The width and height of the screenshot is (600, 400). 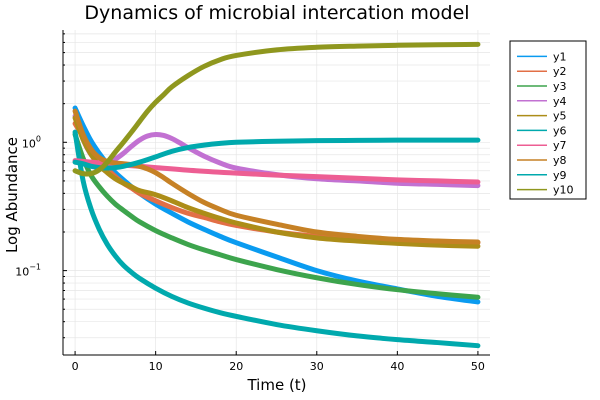 I want to click on legend-label-y4: y4, so click(x=560, y=101).